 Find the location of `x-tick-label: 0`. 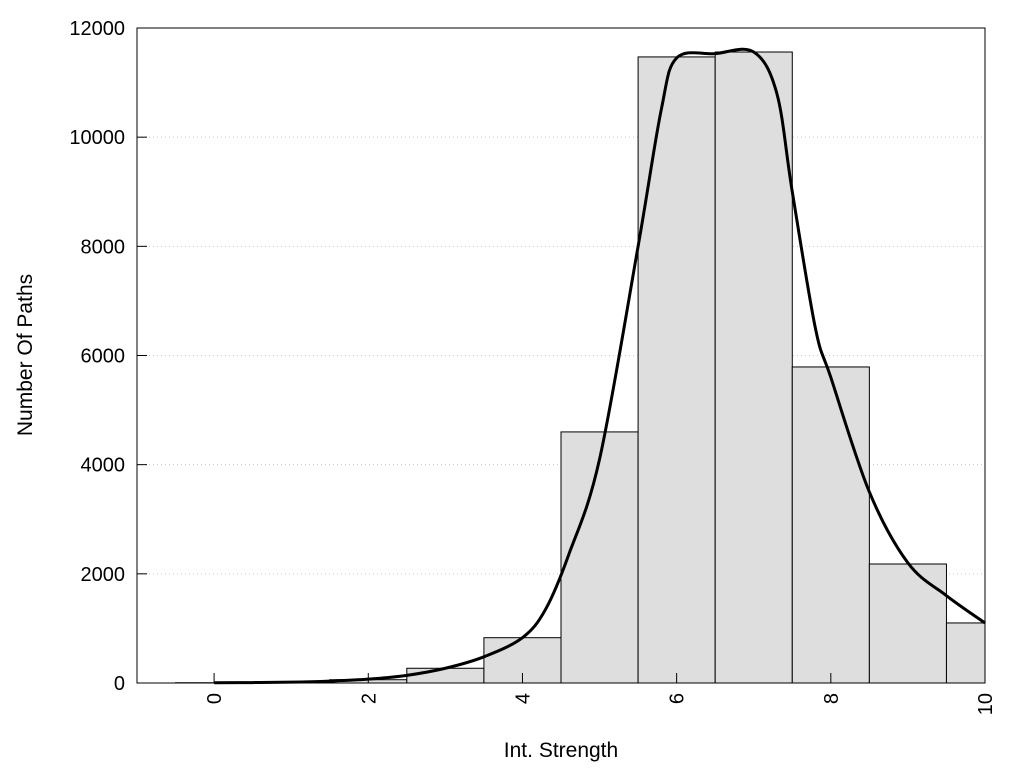

x-tick-label: 0 is located at coordinates (215, 698).